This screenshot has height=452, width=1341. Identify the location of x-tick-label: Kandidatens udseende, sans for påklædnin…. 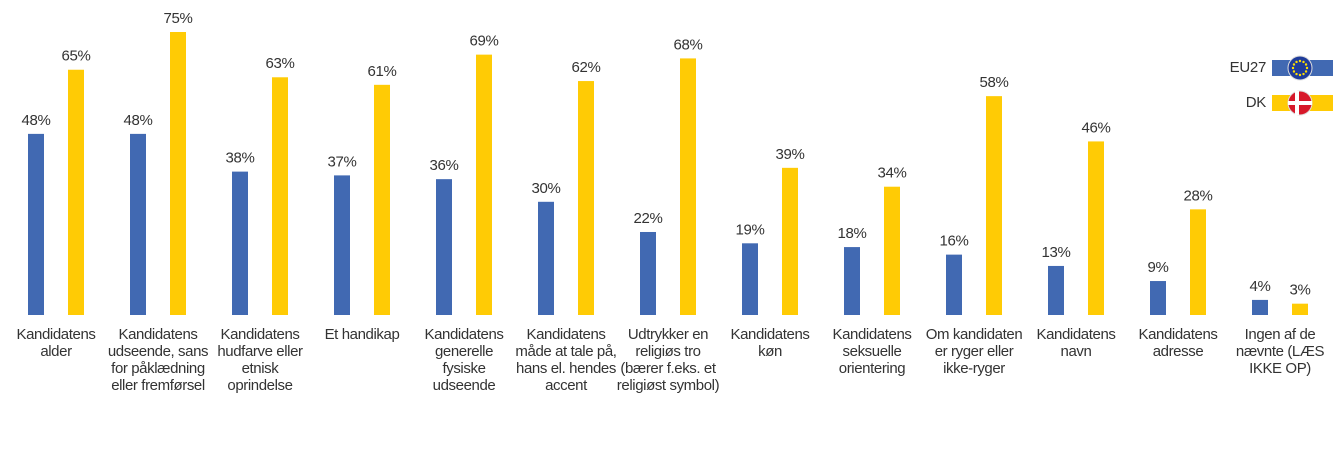
(158, 360).